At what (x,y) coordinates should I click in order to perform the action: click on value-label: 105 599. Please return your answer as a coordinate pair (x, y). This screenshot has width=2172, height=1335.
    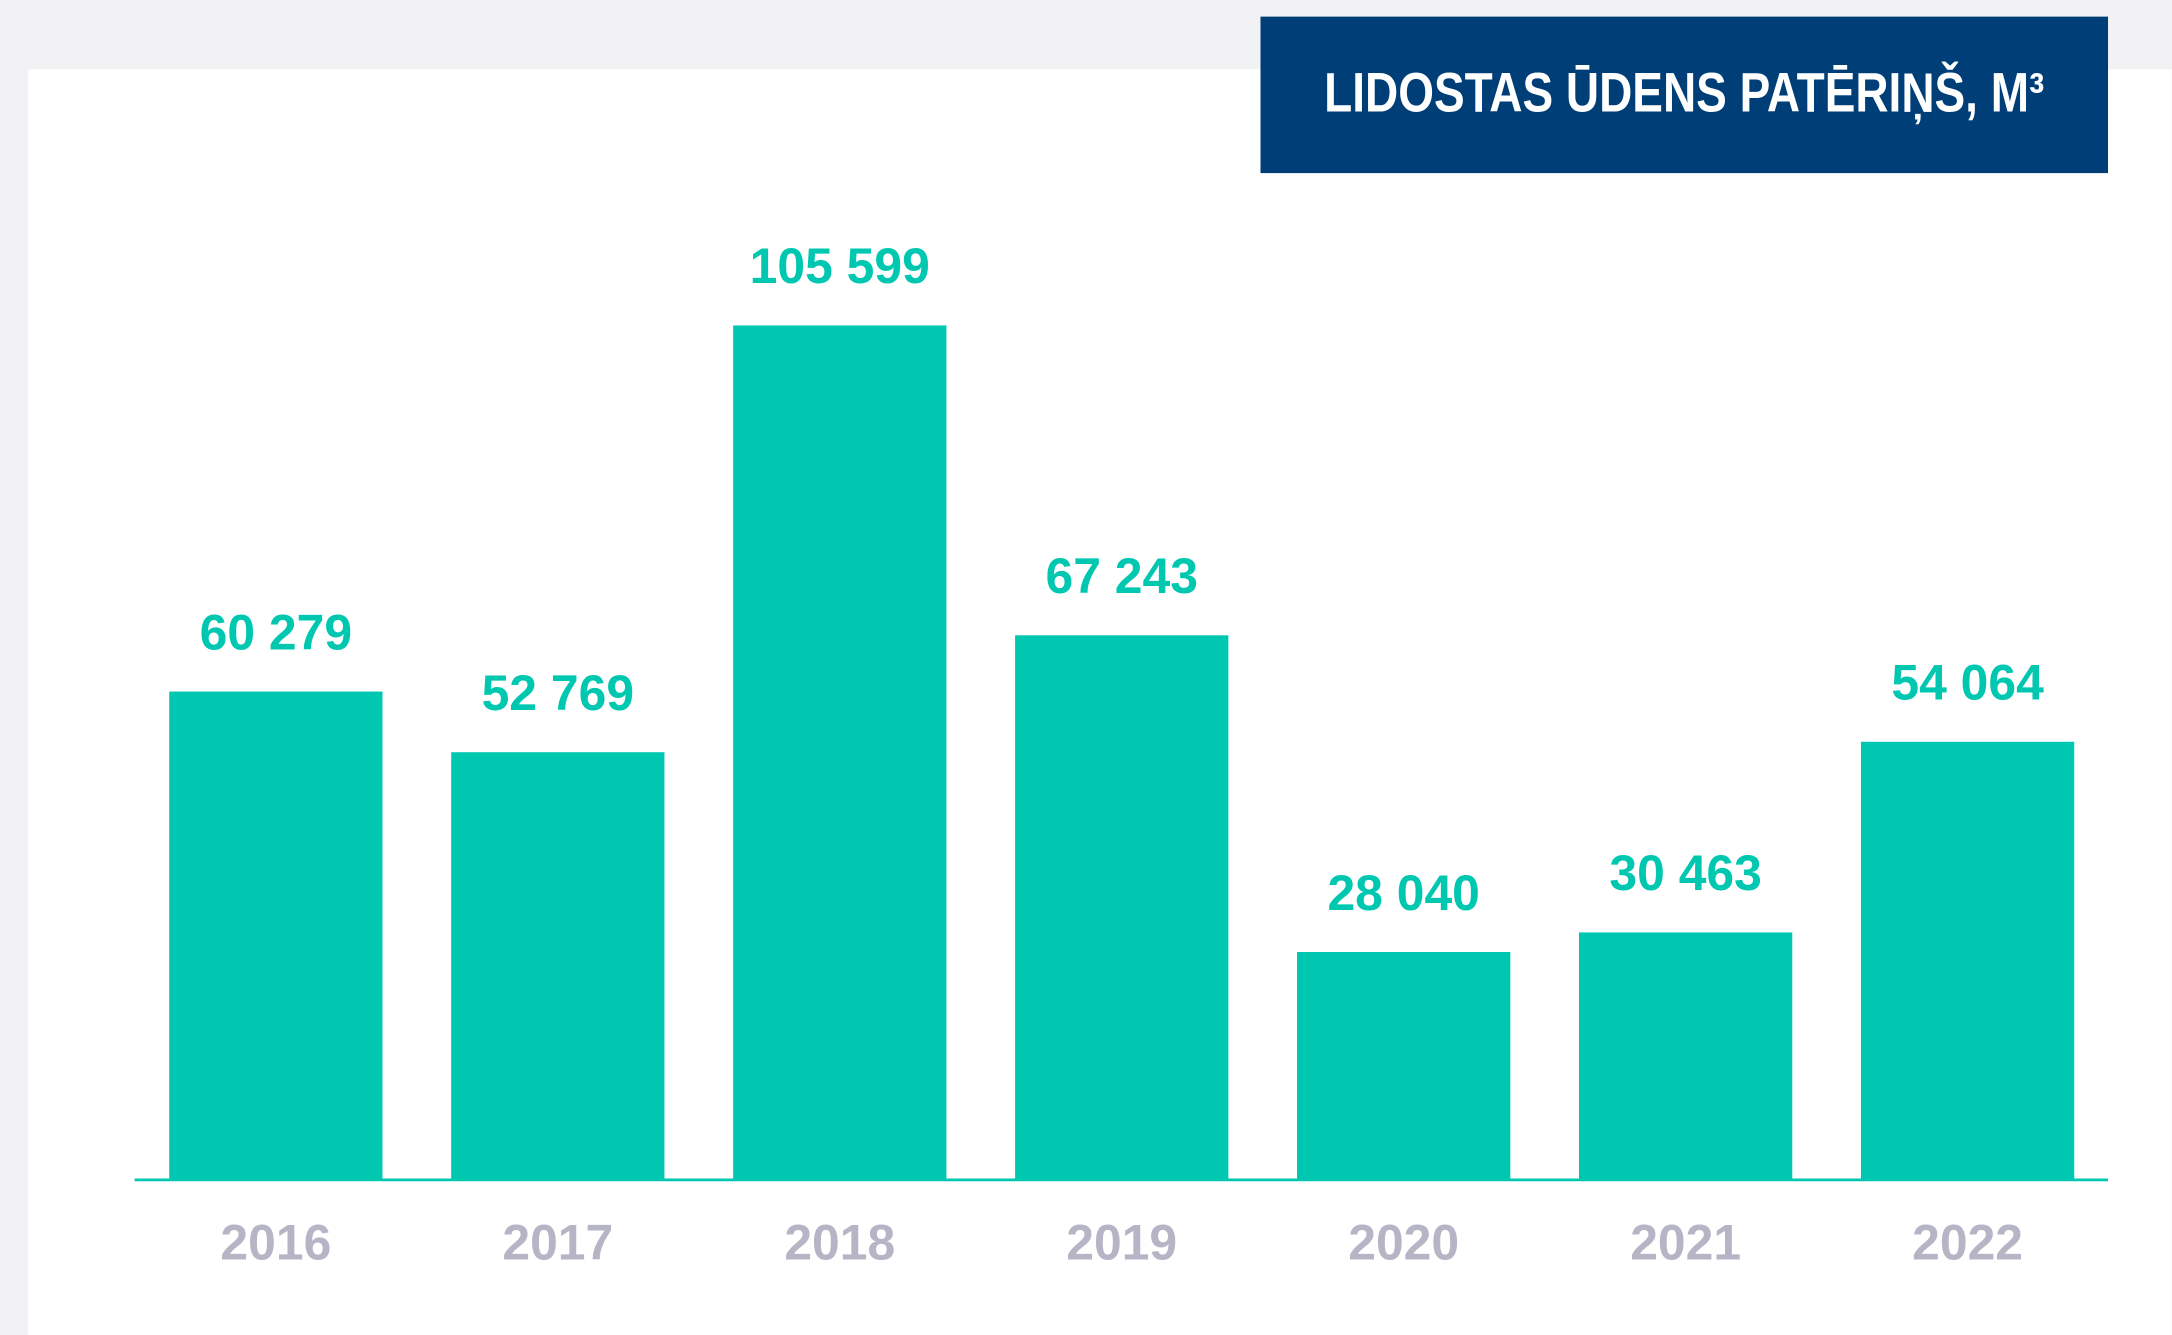
    Looking at the image, I should click on (840, 266).